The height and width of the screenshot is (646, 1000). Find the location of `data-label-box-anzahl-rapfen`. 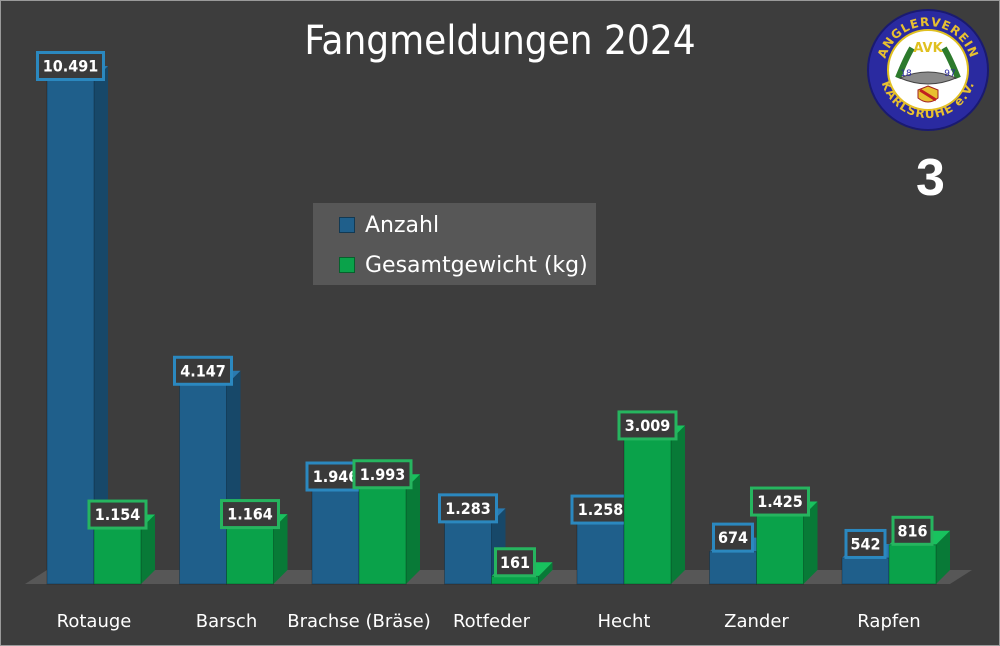

data-label-box-anzahl-rapfen is located at coordinates (865, 543).